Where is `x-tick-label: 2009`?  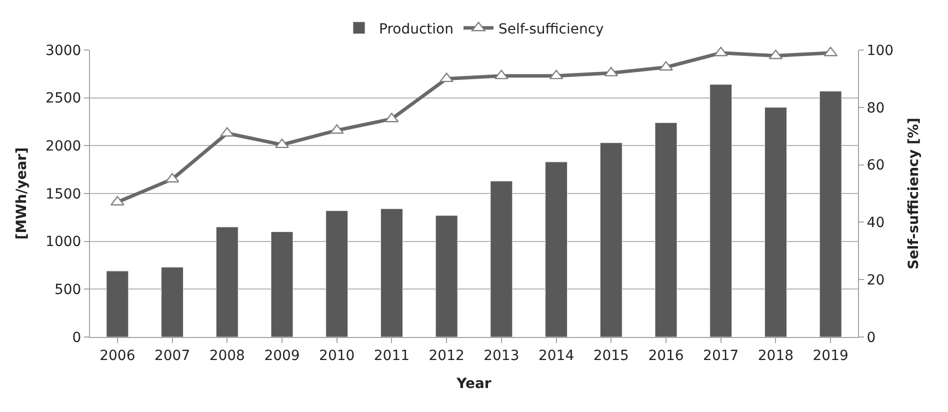
x-tick-label: 2009 is located at coordinates (282, 356).